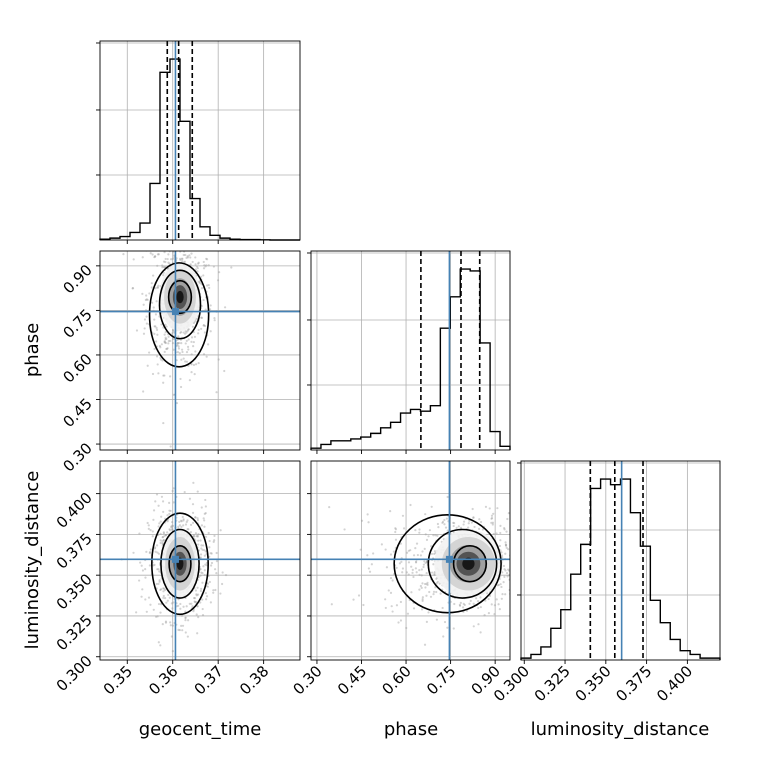 Image resolution: width=760 pixels, height=760 pixels. I want to click on y-tick-label: 0.90, so click(77, 279).